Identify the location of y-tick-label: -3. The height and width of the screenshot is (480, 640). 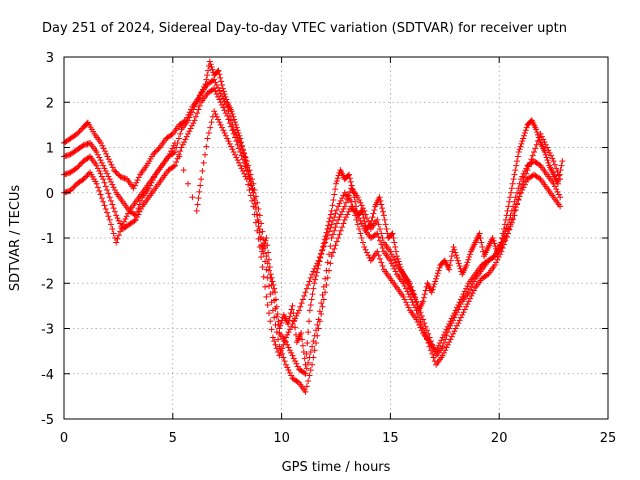
(47, 330).